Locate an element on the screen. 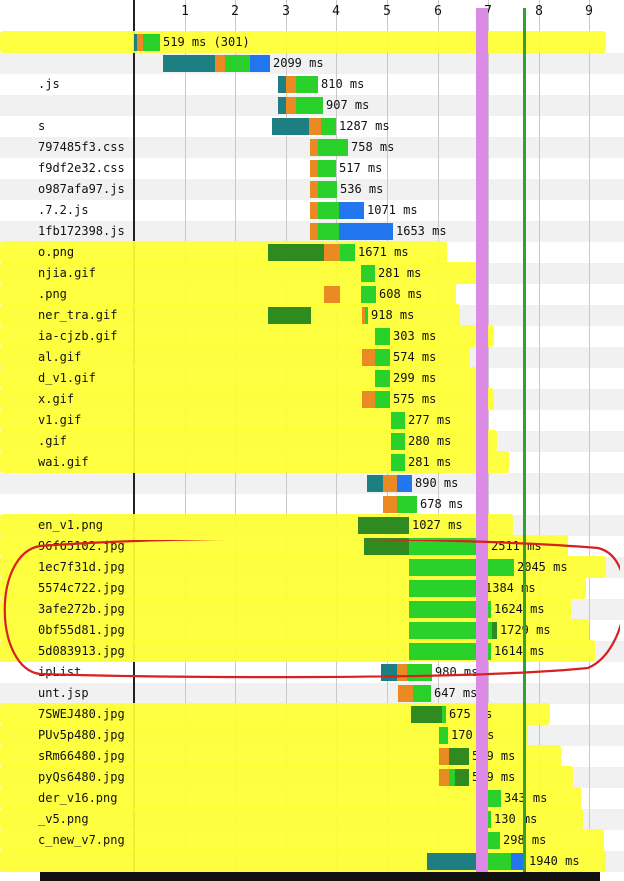 The width and height of the screenshot is (624, 881). request-name: 797485f3.css is located at coordinates (81, 147).